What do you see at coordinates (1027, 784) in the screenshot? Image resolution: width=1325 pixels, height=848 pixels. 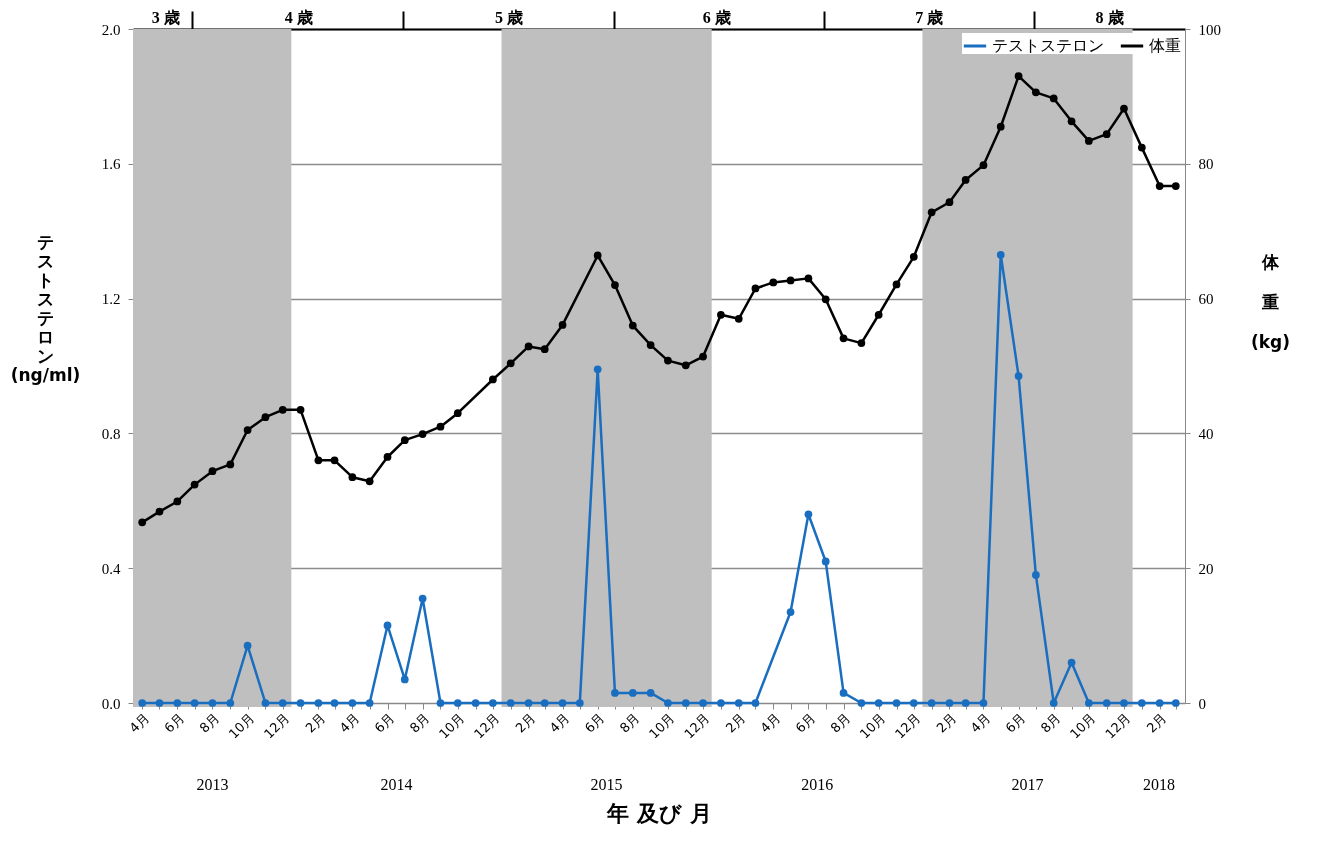 I see `text: 2017` at bounding box center [1027, 784].